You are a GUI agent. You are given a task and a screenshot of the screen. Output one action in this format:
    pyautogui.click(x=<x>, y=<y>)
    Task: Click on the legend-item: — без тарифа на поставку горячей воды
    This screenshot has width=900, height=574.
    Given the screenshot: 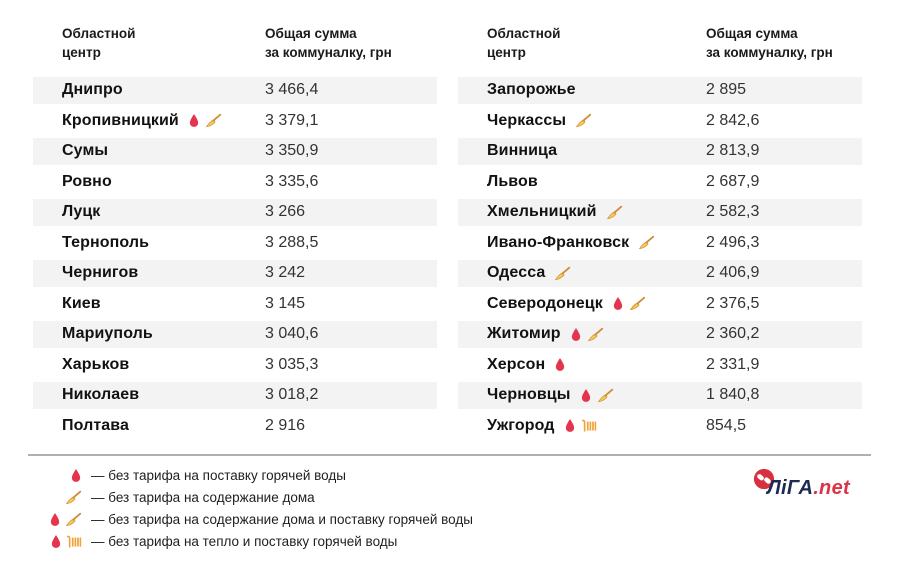 What is the action you would take?
    pyautogui.click(x=253, y=475)
    